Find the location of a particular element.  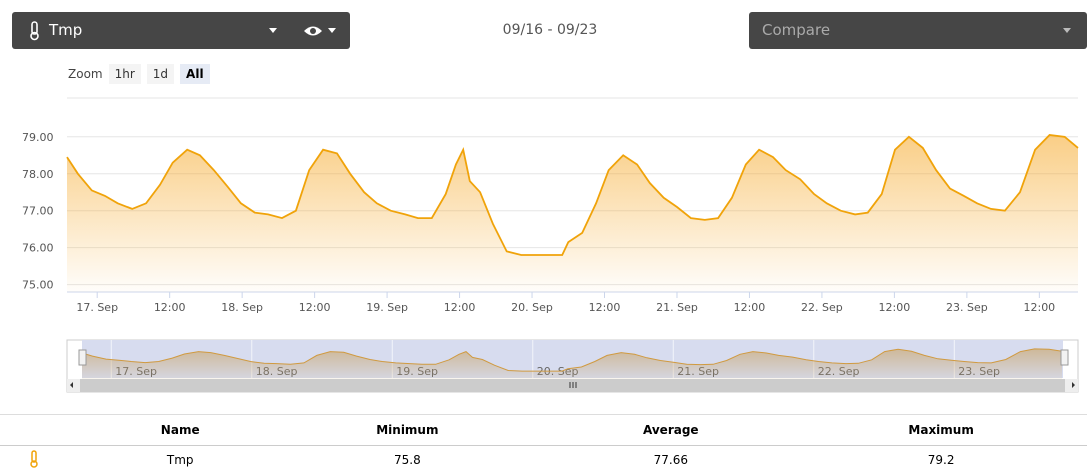

y-tick-label: 78.00 is located at coordinates (38, 174).